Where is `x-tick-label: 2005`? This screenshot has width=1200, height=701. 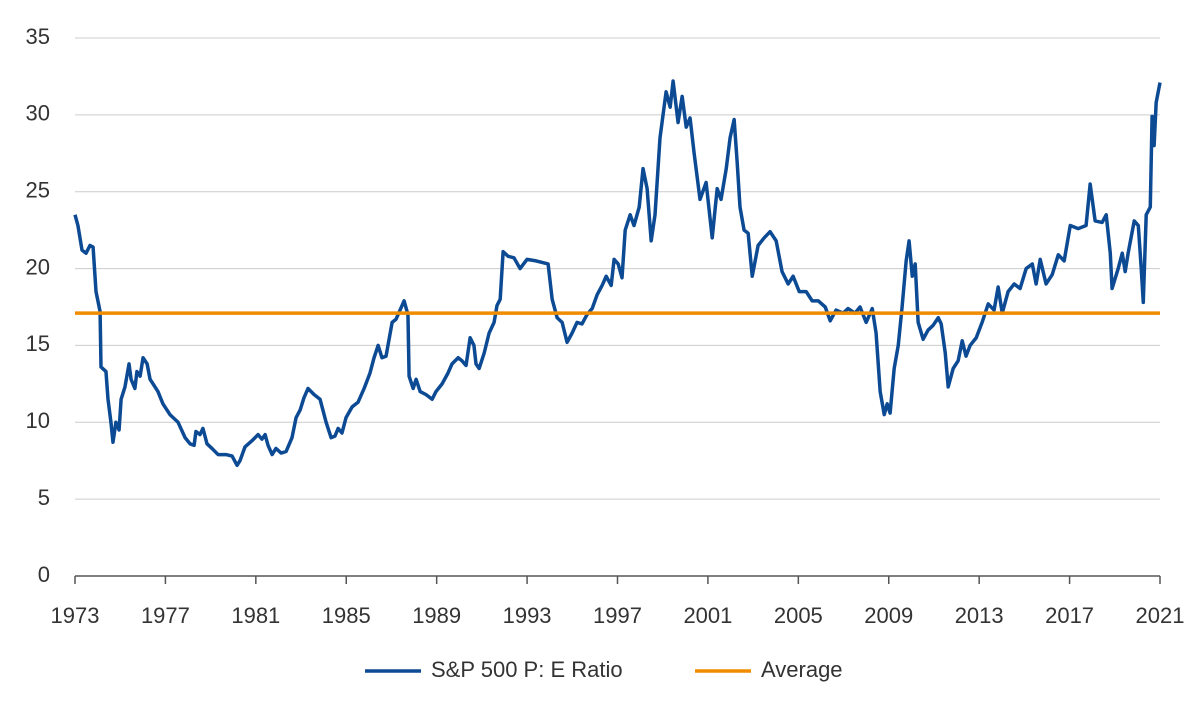 x-tick-label: 2005 is located at coordinates (798, 615).